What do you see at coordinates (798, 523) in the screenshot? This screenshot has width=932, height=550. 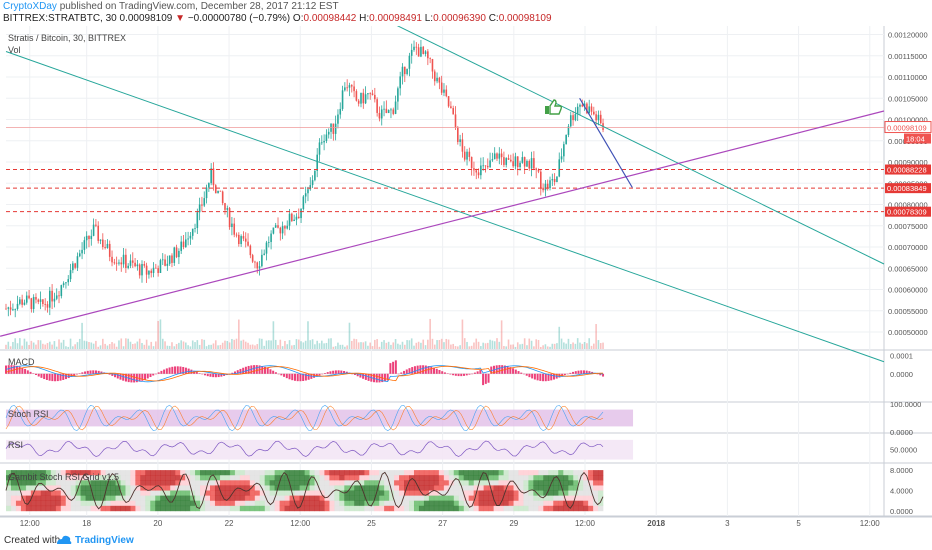 I see `time-tick-label: 5` at bounding box center [798, 523].